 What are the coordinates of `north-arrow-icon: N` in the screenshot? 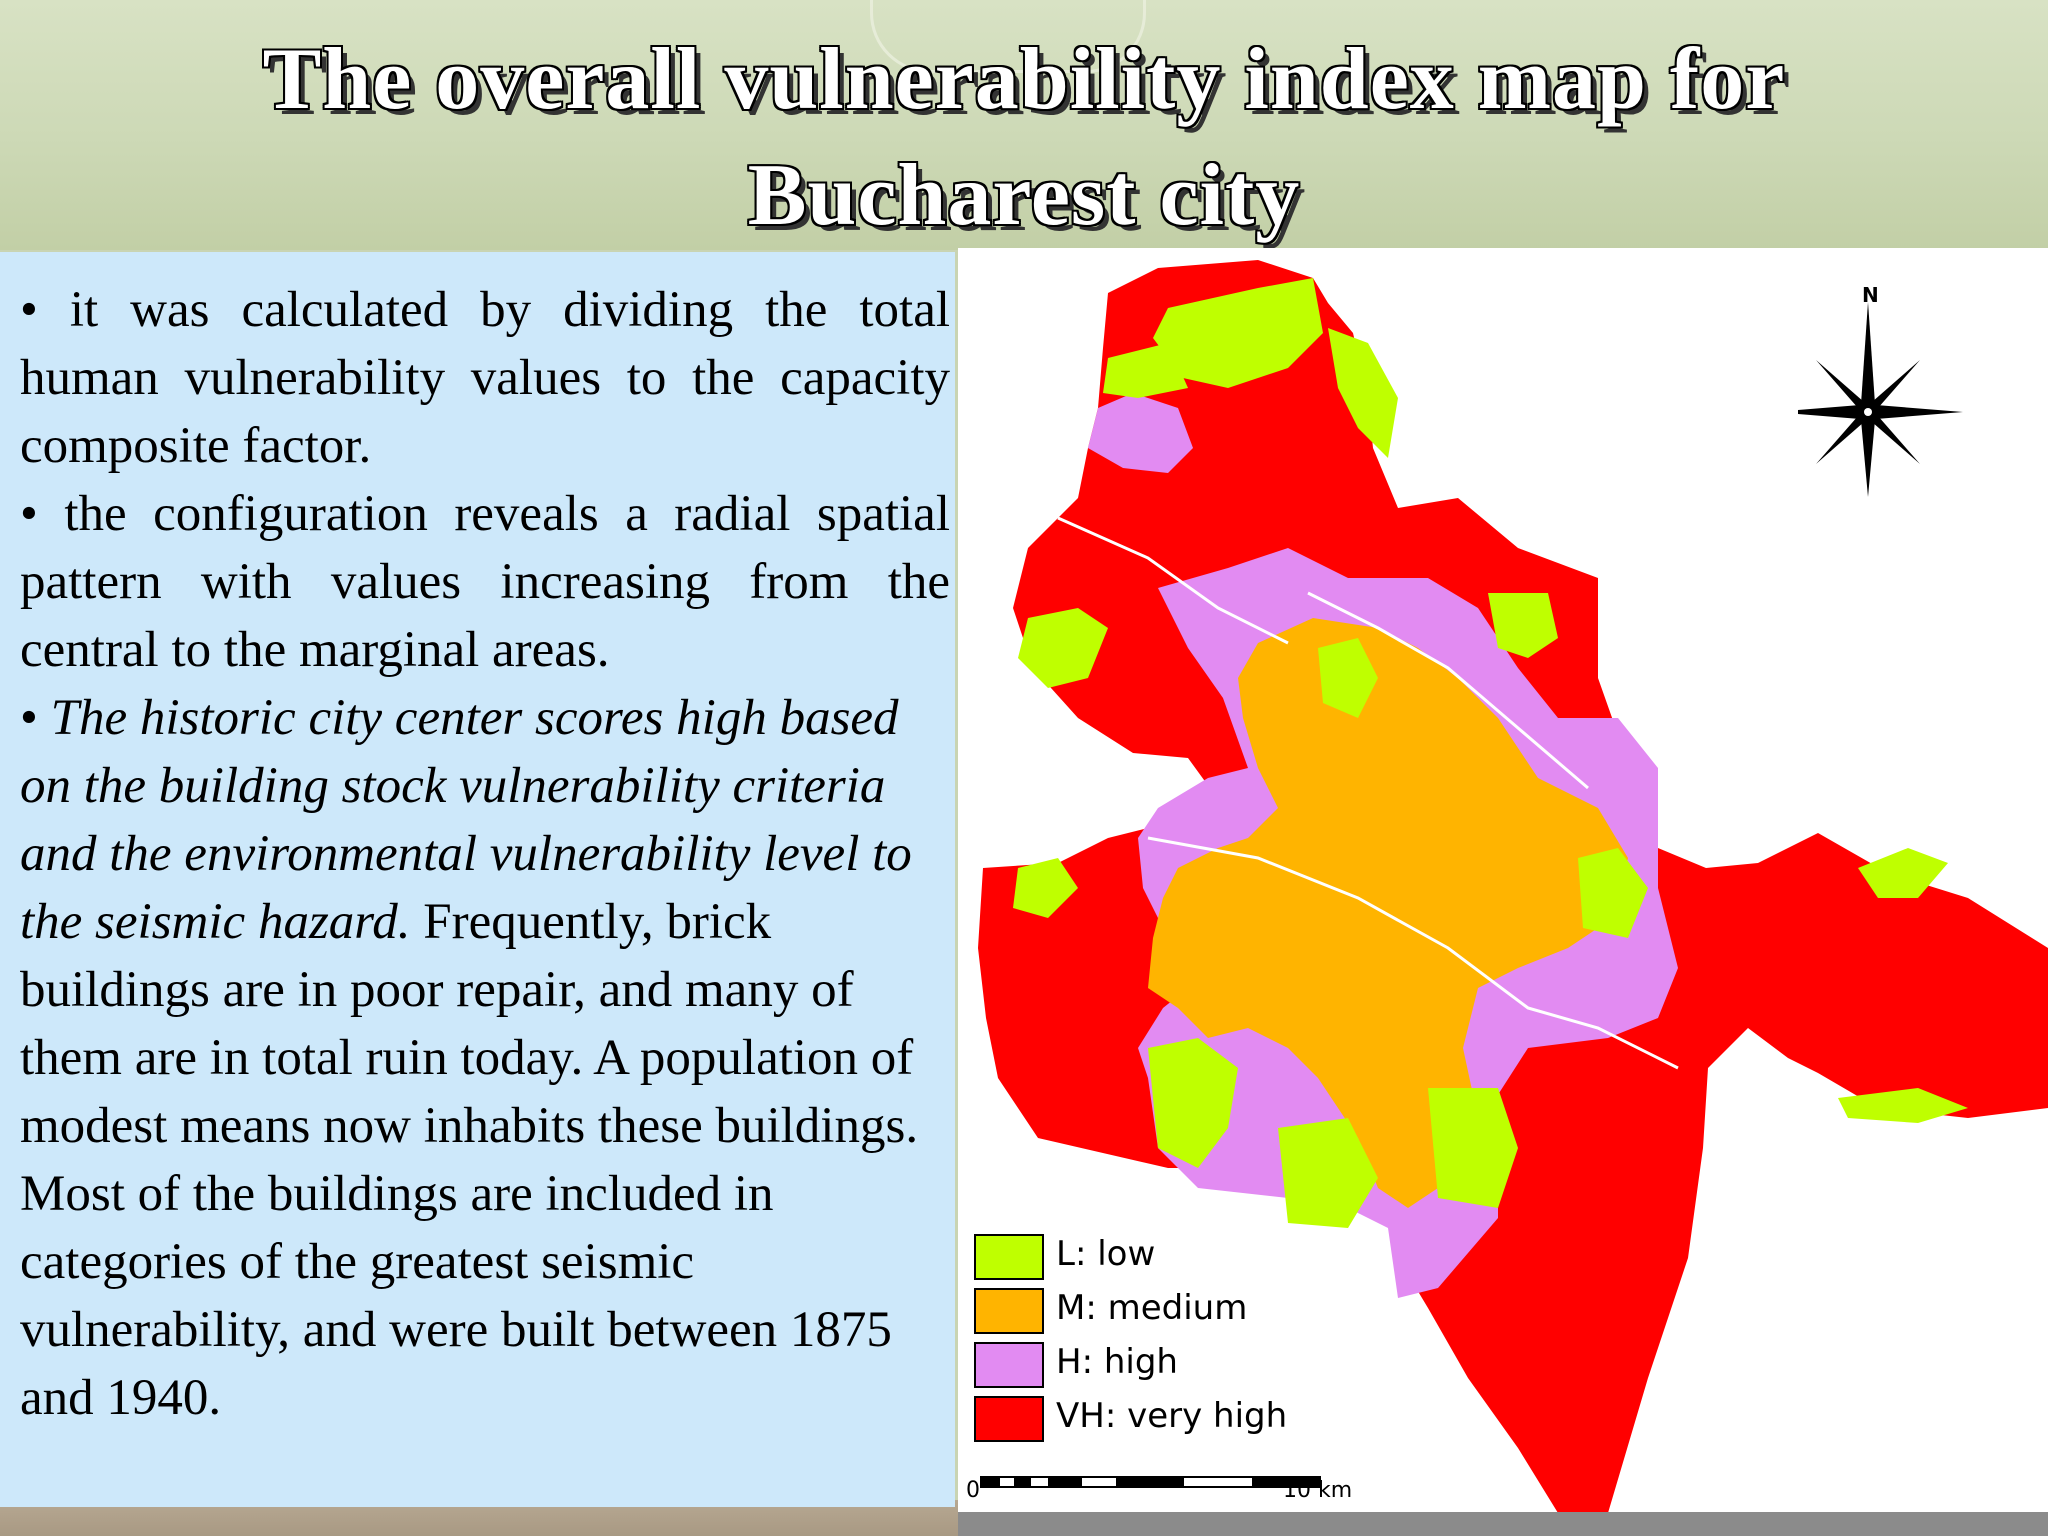 It's located at (1880, 390).